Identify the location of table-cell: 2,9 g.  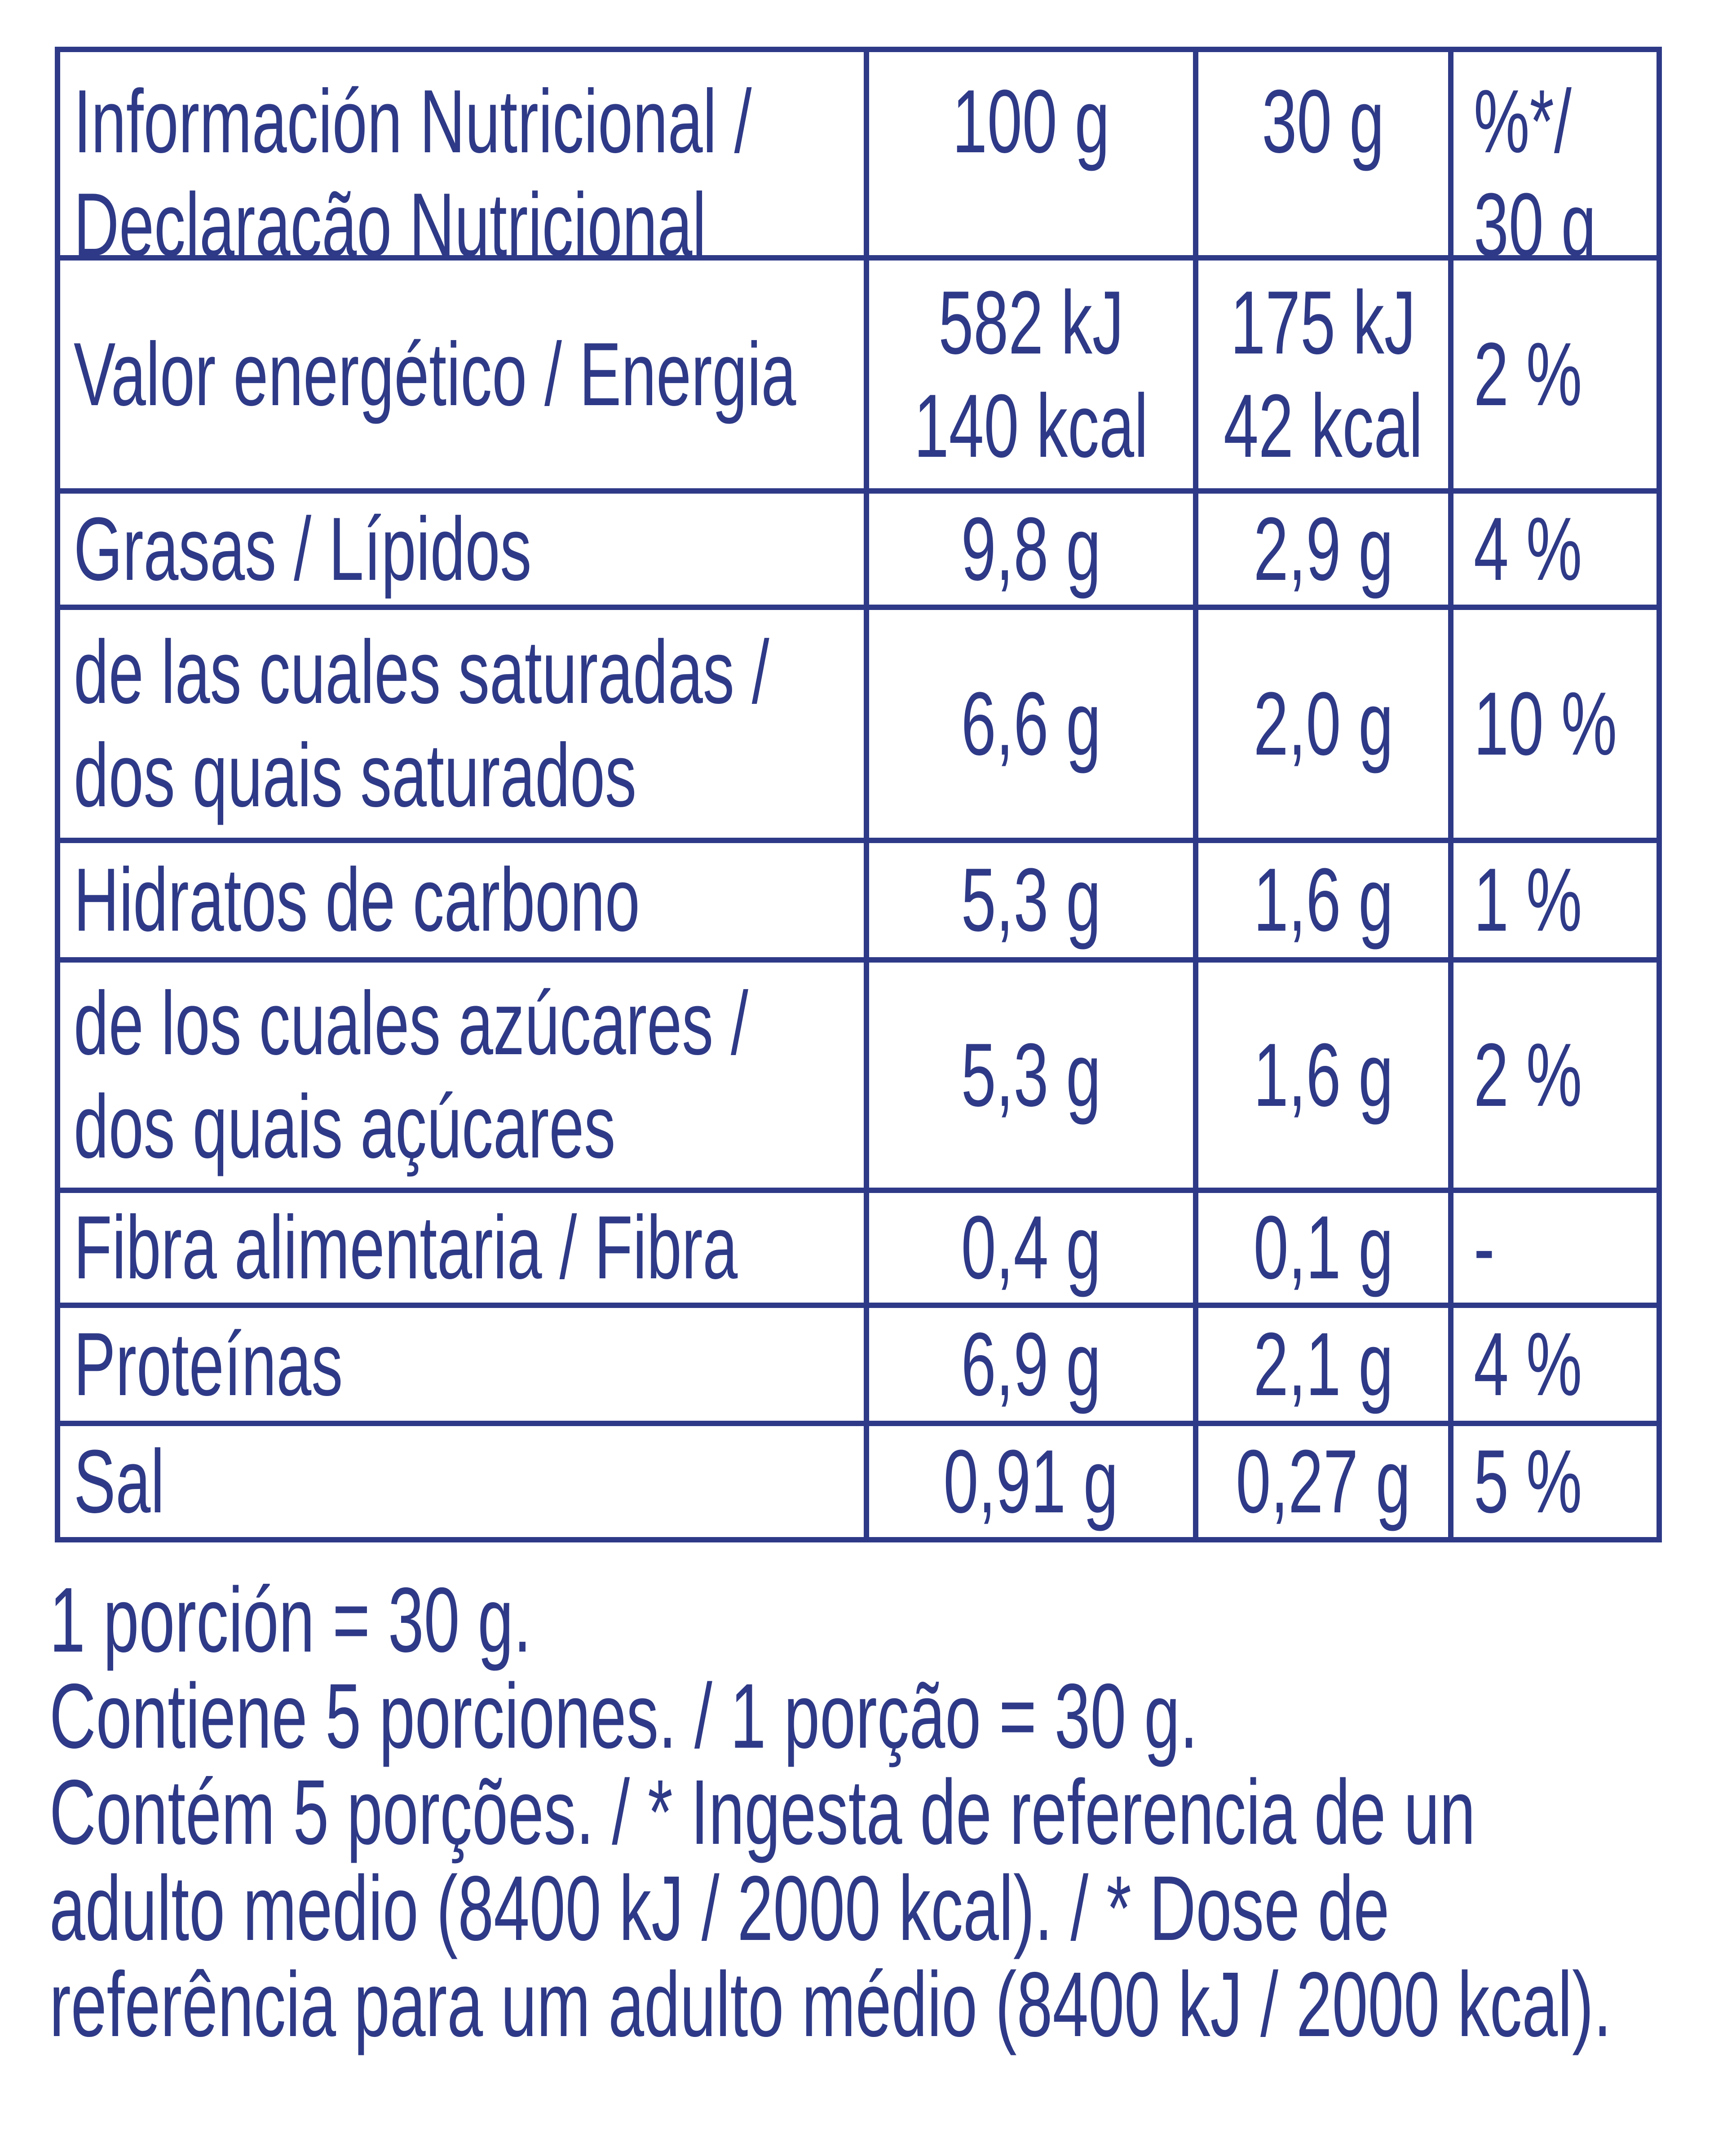
(1323, 549).